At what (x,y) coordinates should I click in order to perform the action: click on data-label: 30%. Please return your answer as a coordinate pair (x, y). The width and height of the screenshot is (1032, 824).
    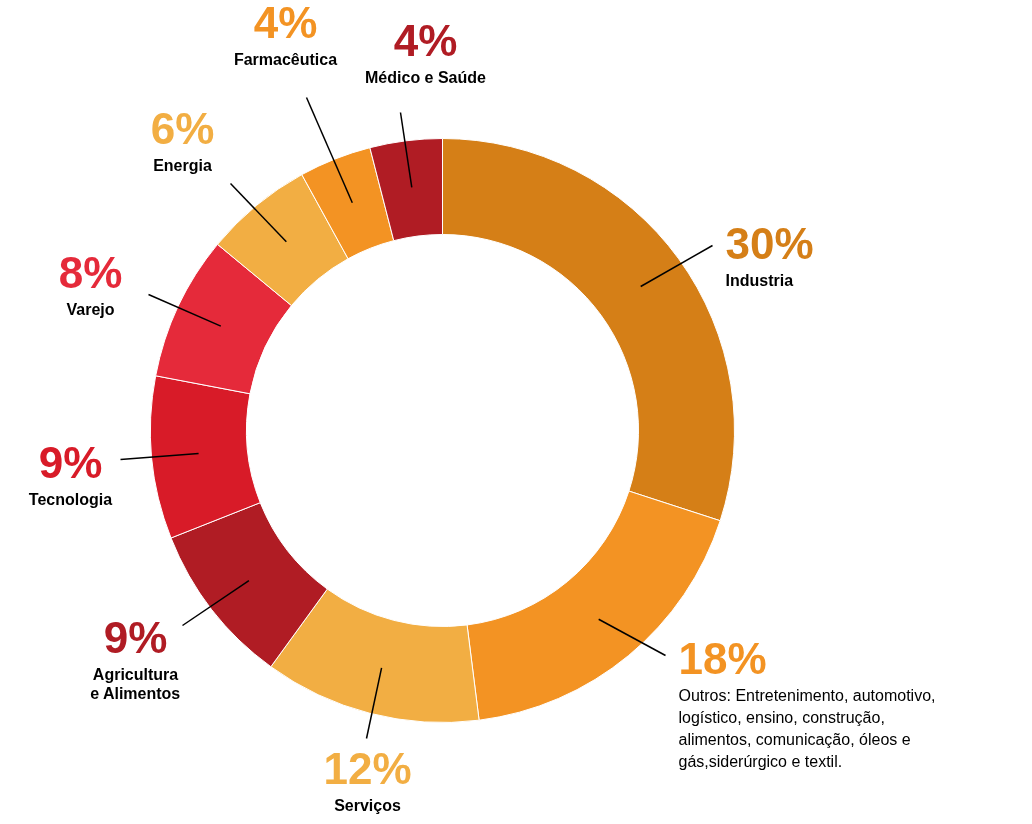
    Looking at the image, I should click on (769, 243).